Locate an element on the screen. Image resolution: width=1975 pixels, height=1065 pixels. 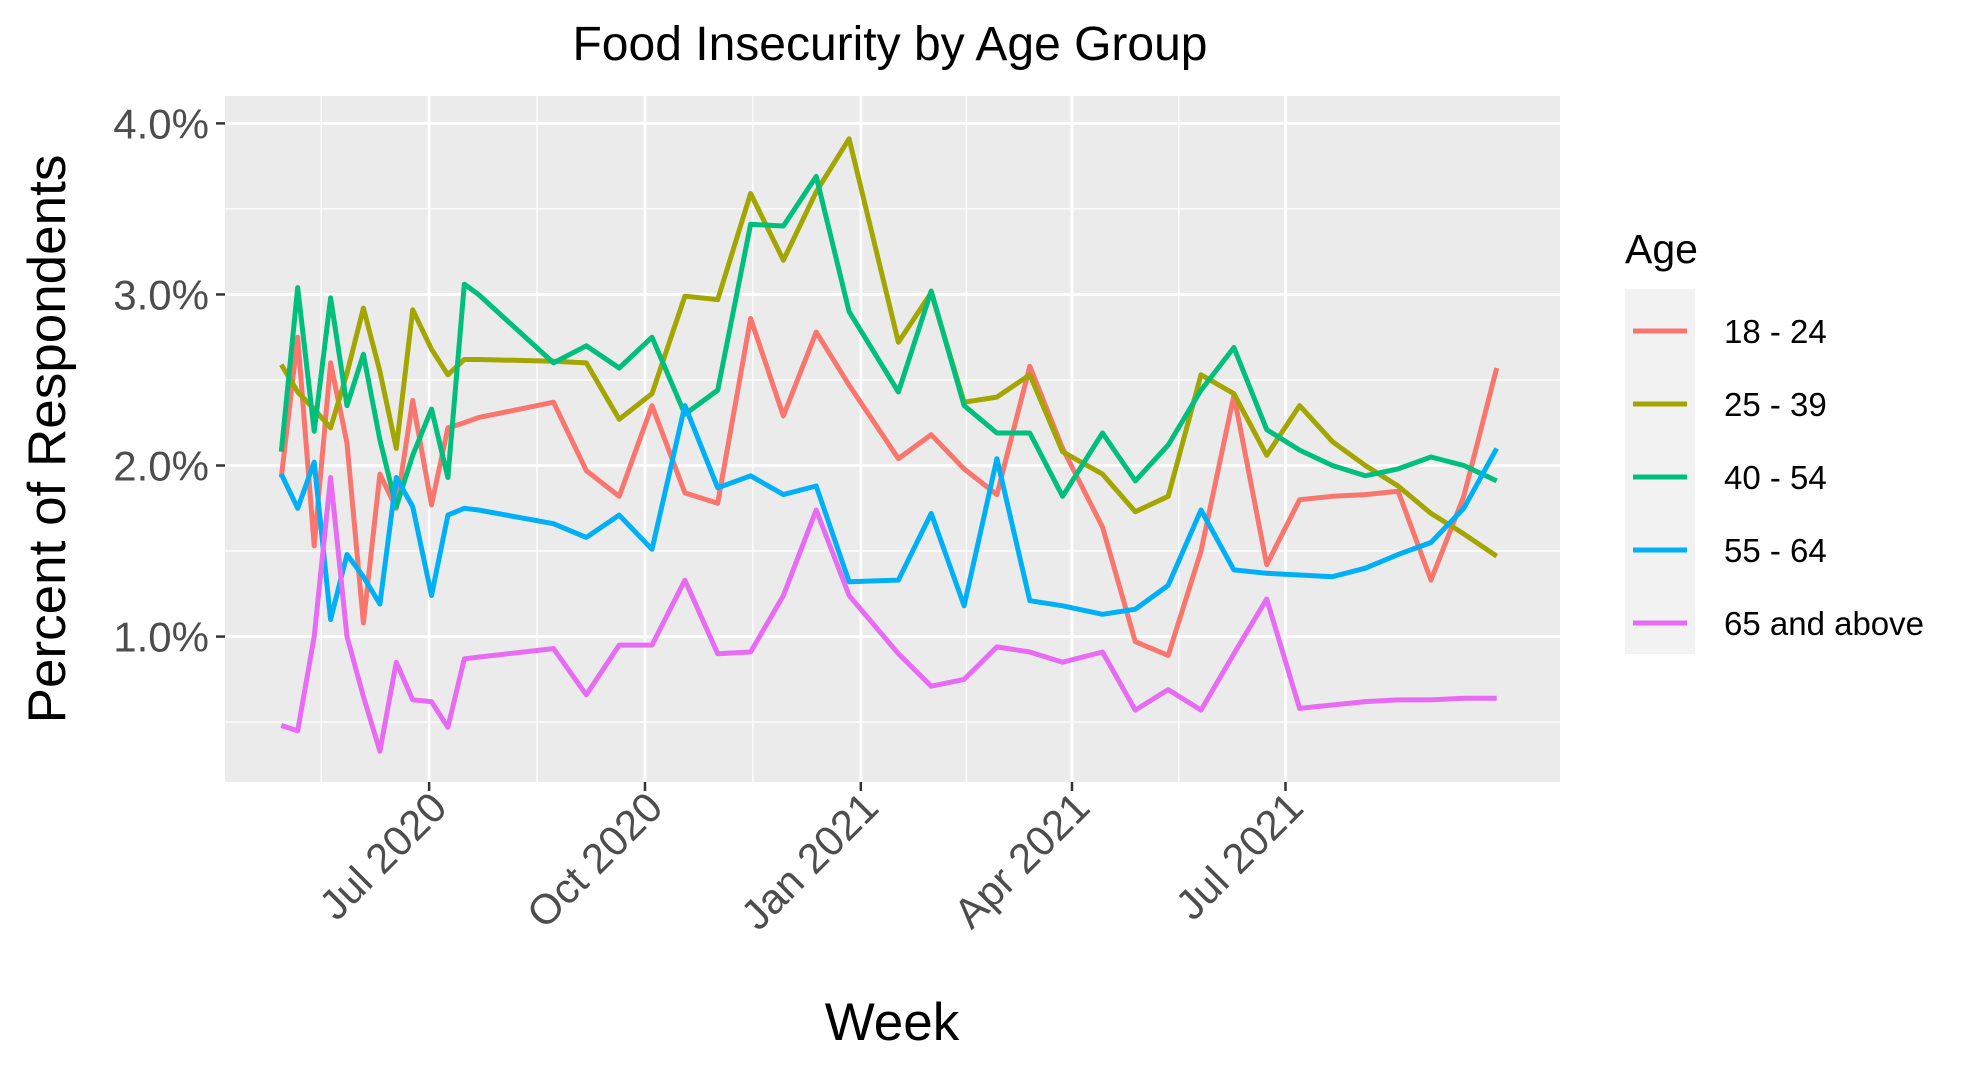
x-axis: Jul 2020 Oct 2020 Jan 2021 Apr 2021 Jul 2021 is located at coordinates (811, 860).